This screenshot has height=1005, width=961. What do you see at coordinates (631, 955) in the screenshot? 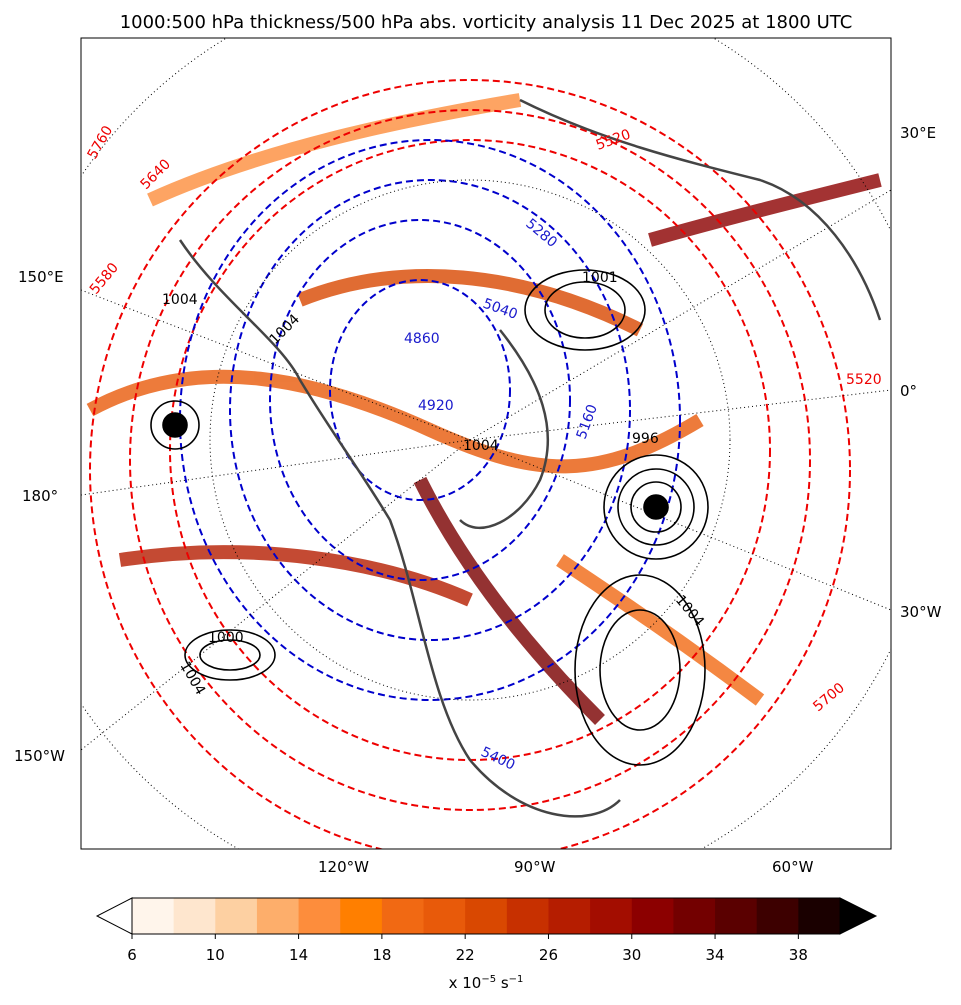
I see `tick-label: 30` at bounding box center [631, 955].